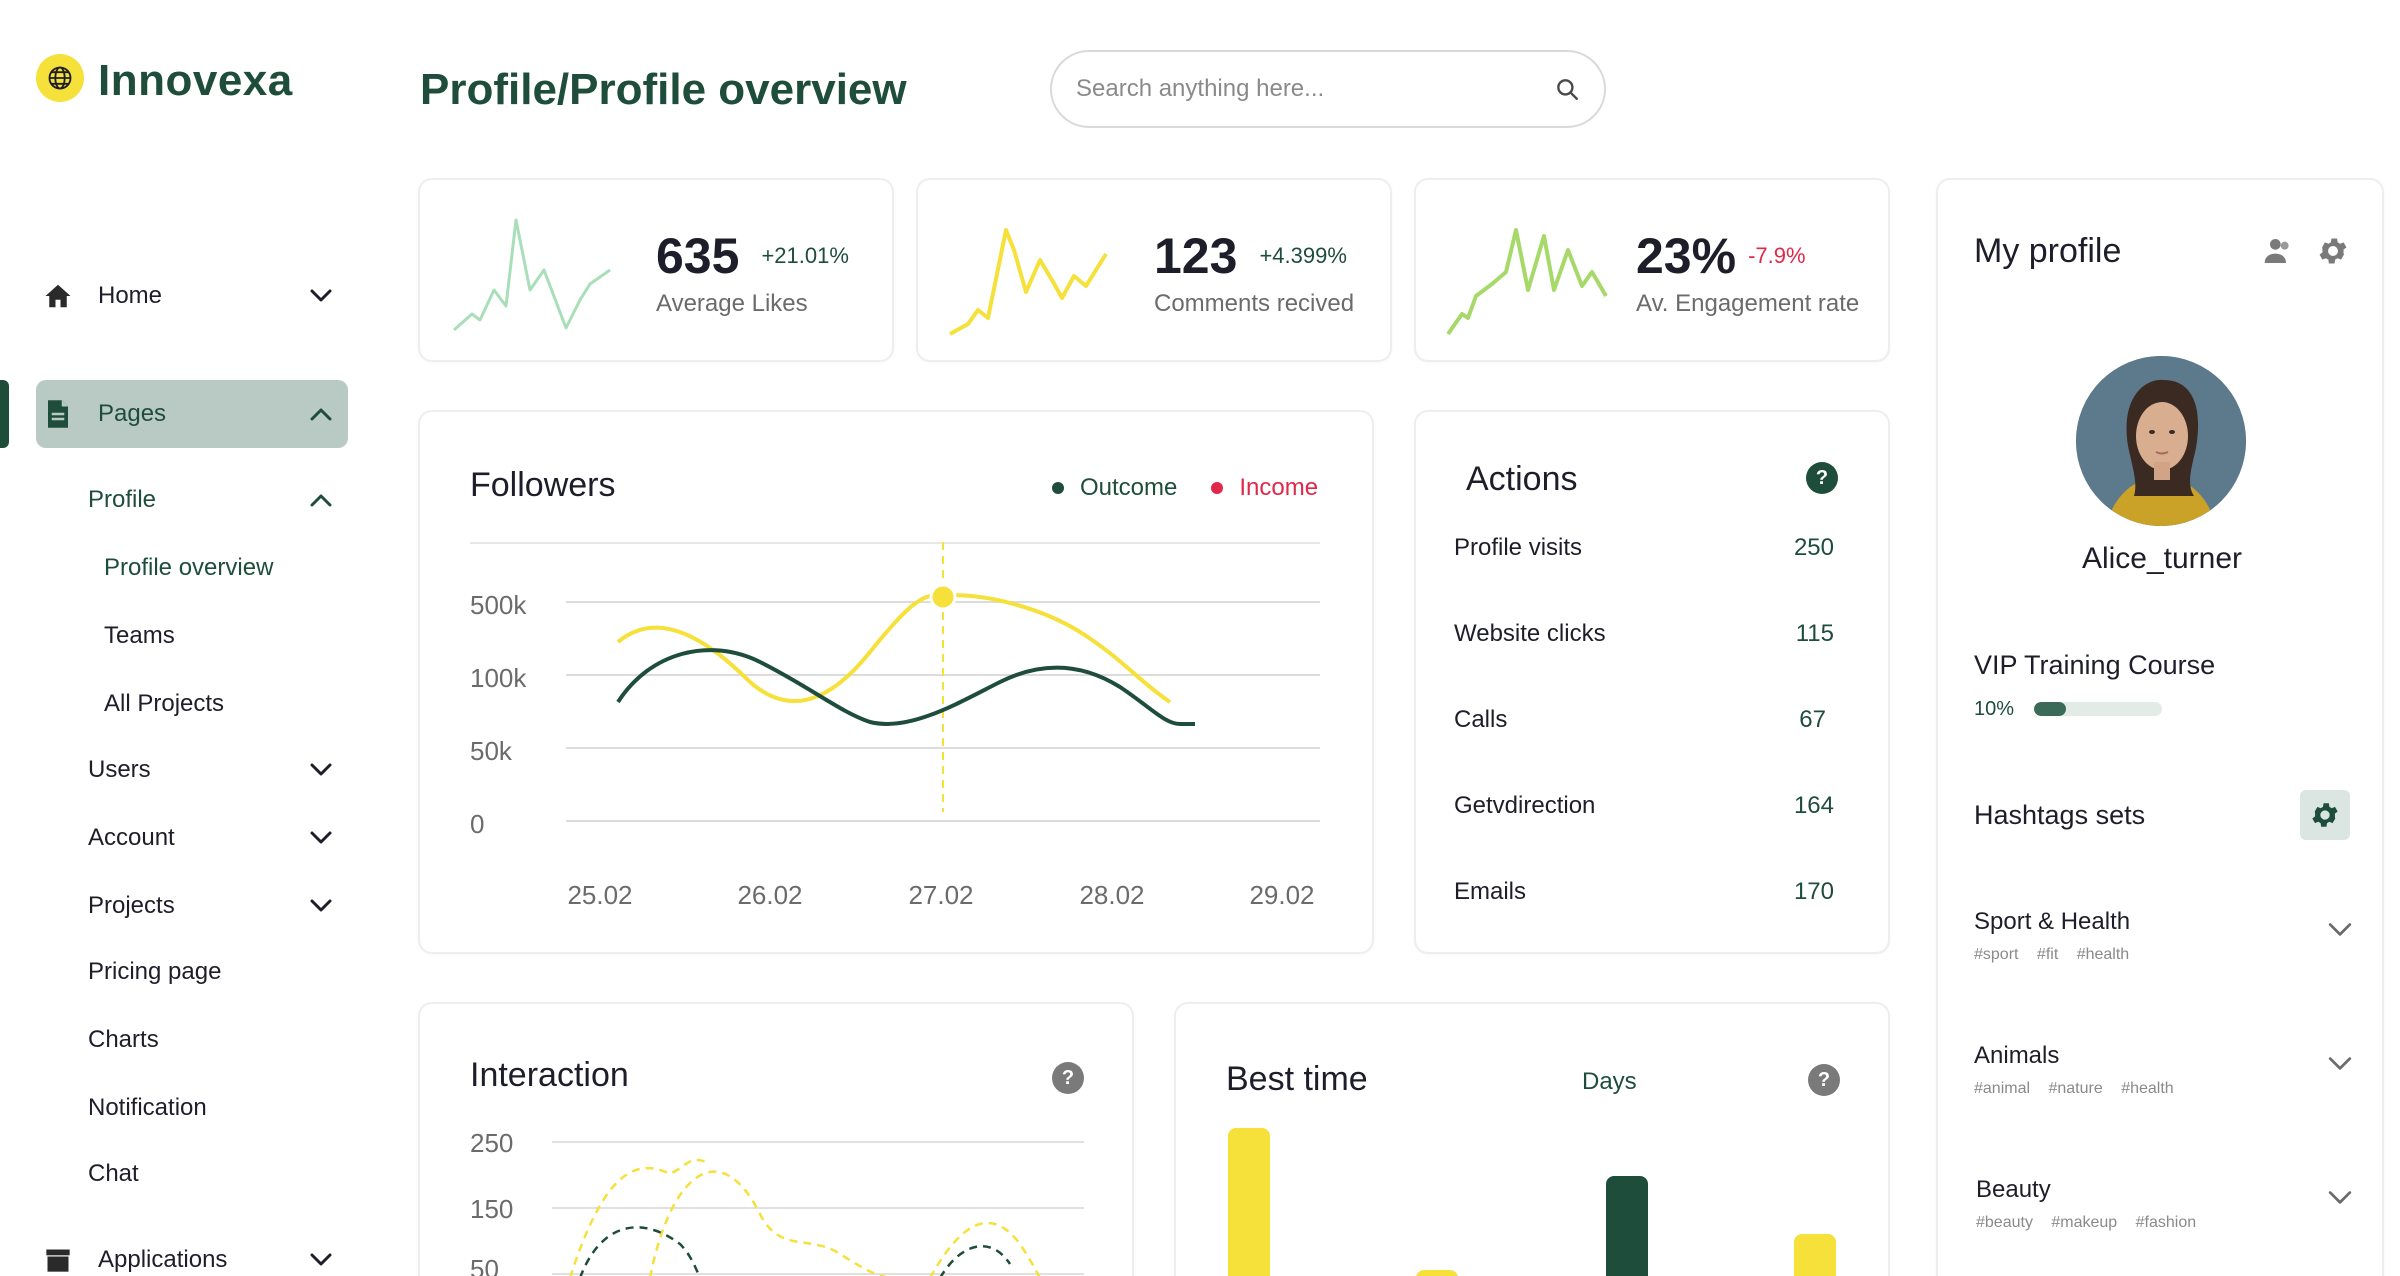 The height and width of the screenshot is (1276, 2400). What do you see at coordinates (218, 972) in the screenshot?
I see `sidebar-sub-pricing: Pricing page` at bounding box center [218, 972].